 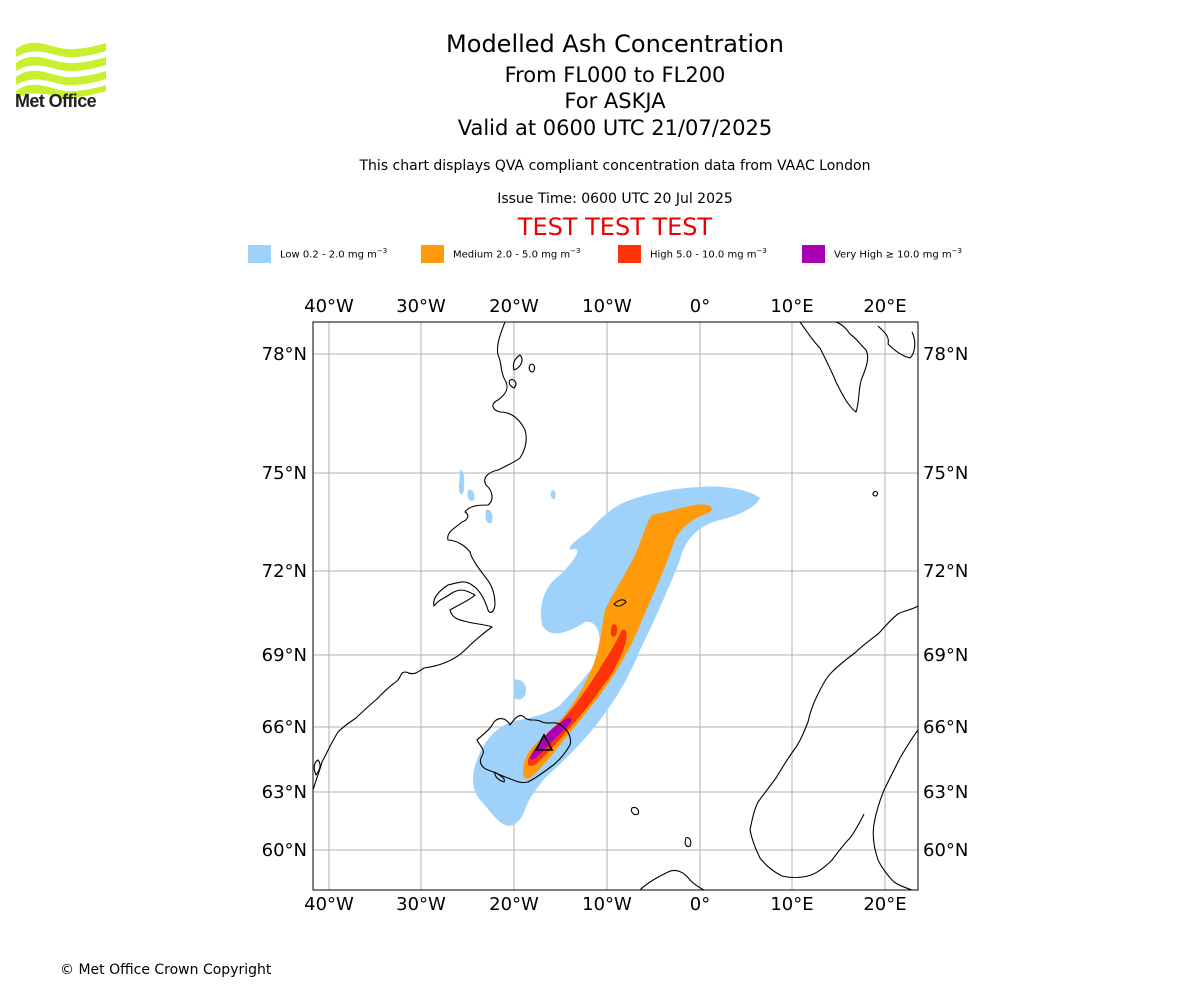 What do you see at coordinates (708, 254) in the screenshot?
I see `legend-label-high: High 5.0 - 10.0 mg m−3` at bounding box center [708, 254].